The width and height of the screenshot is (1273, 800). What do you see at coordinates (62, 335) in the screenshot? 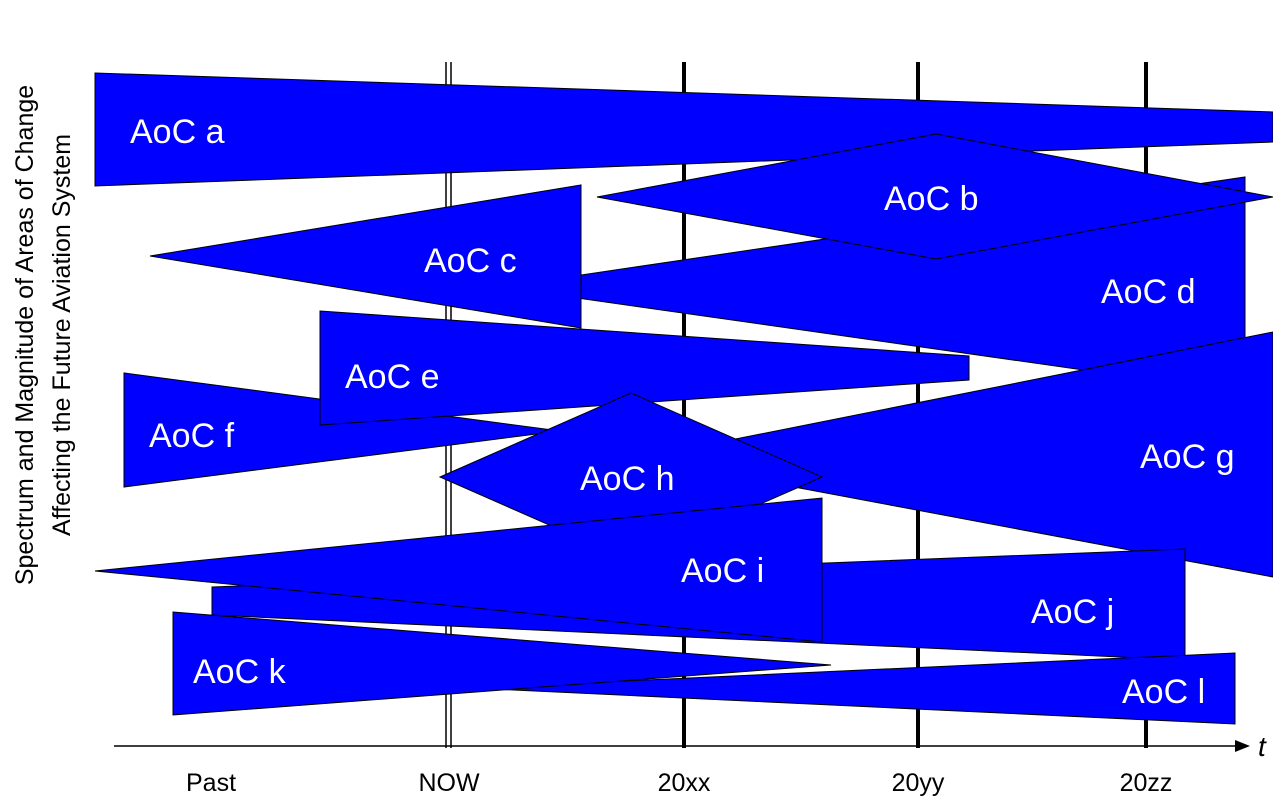
I see `y-axis-label-line2: Affecting the Future Aviation System` at bounding box center [62, 335].